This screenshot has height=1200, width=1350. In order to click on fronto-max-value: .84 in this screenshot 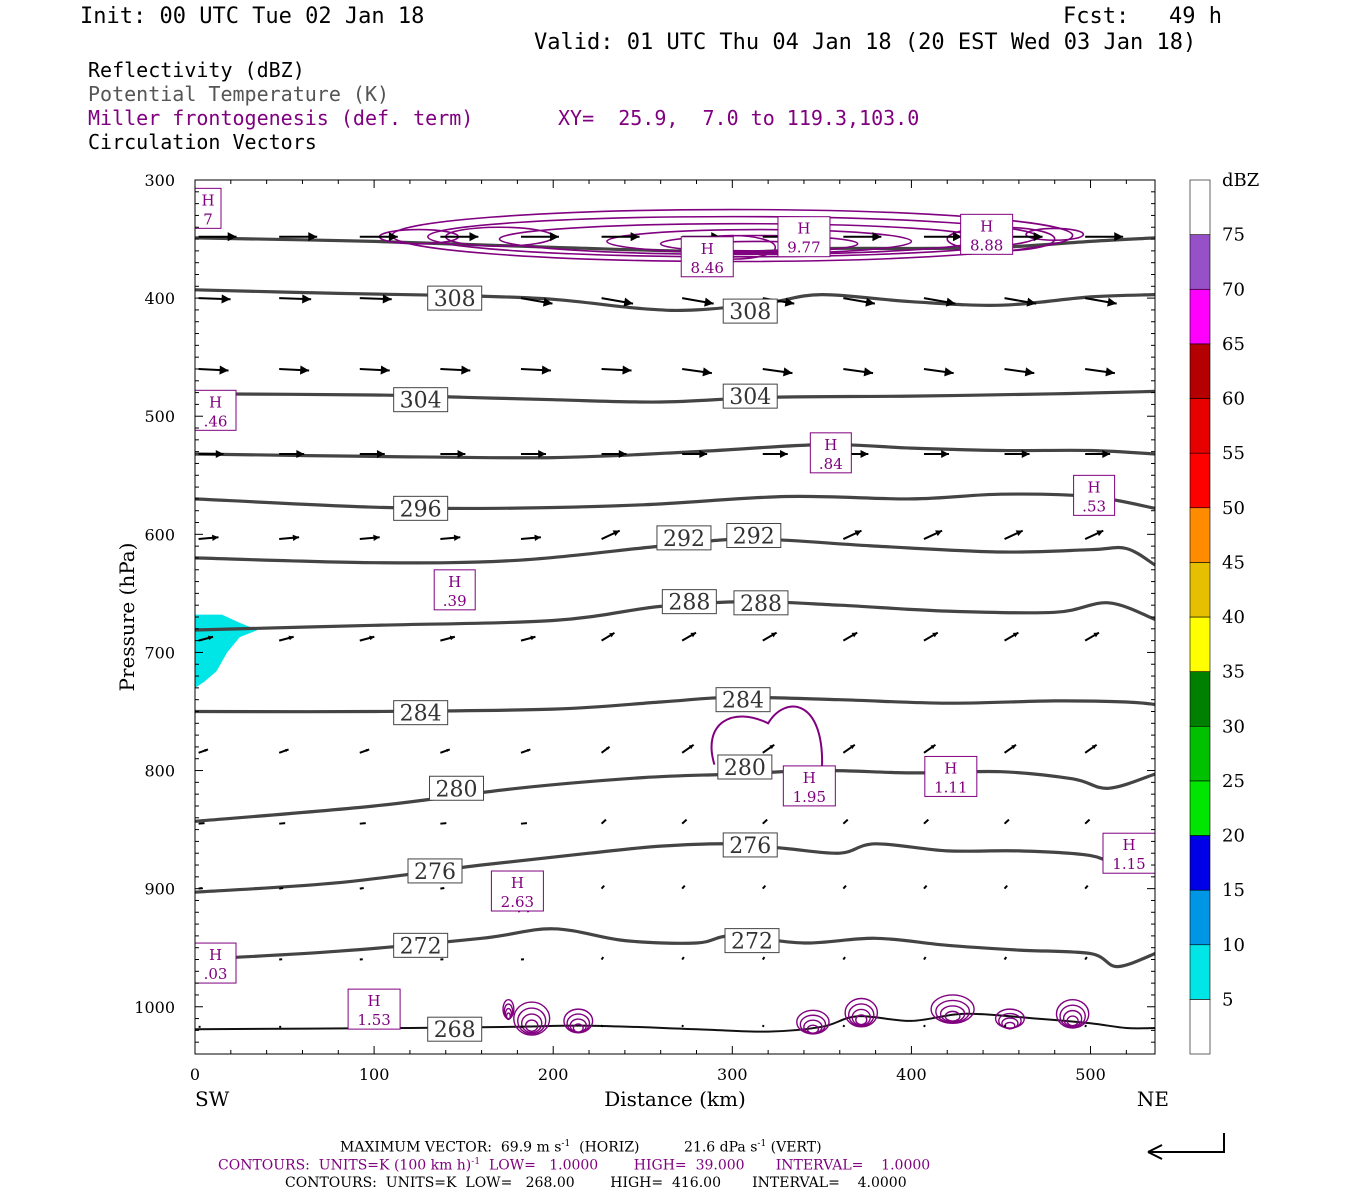, I will do `click(831, 464)`.